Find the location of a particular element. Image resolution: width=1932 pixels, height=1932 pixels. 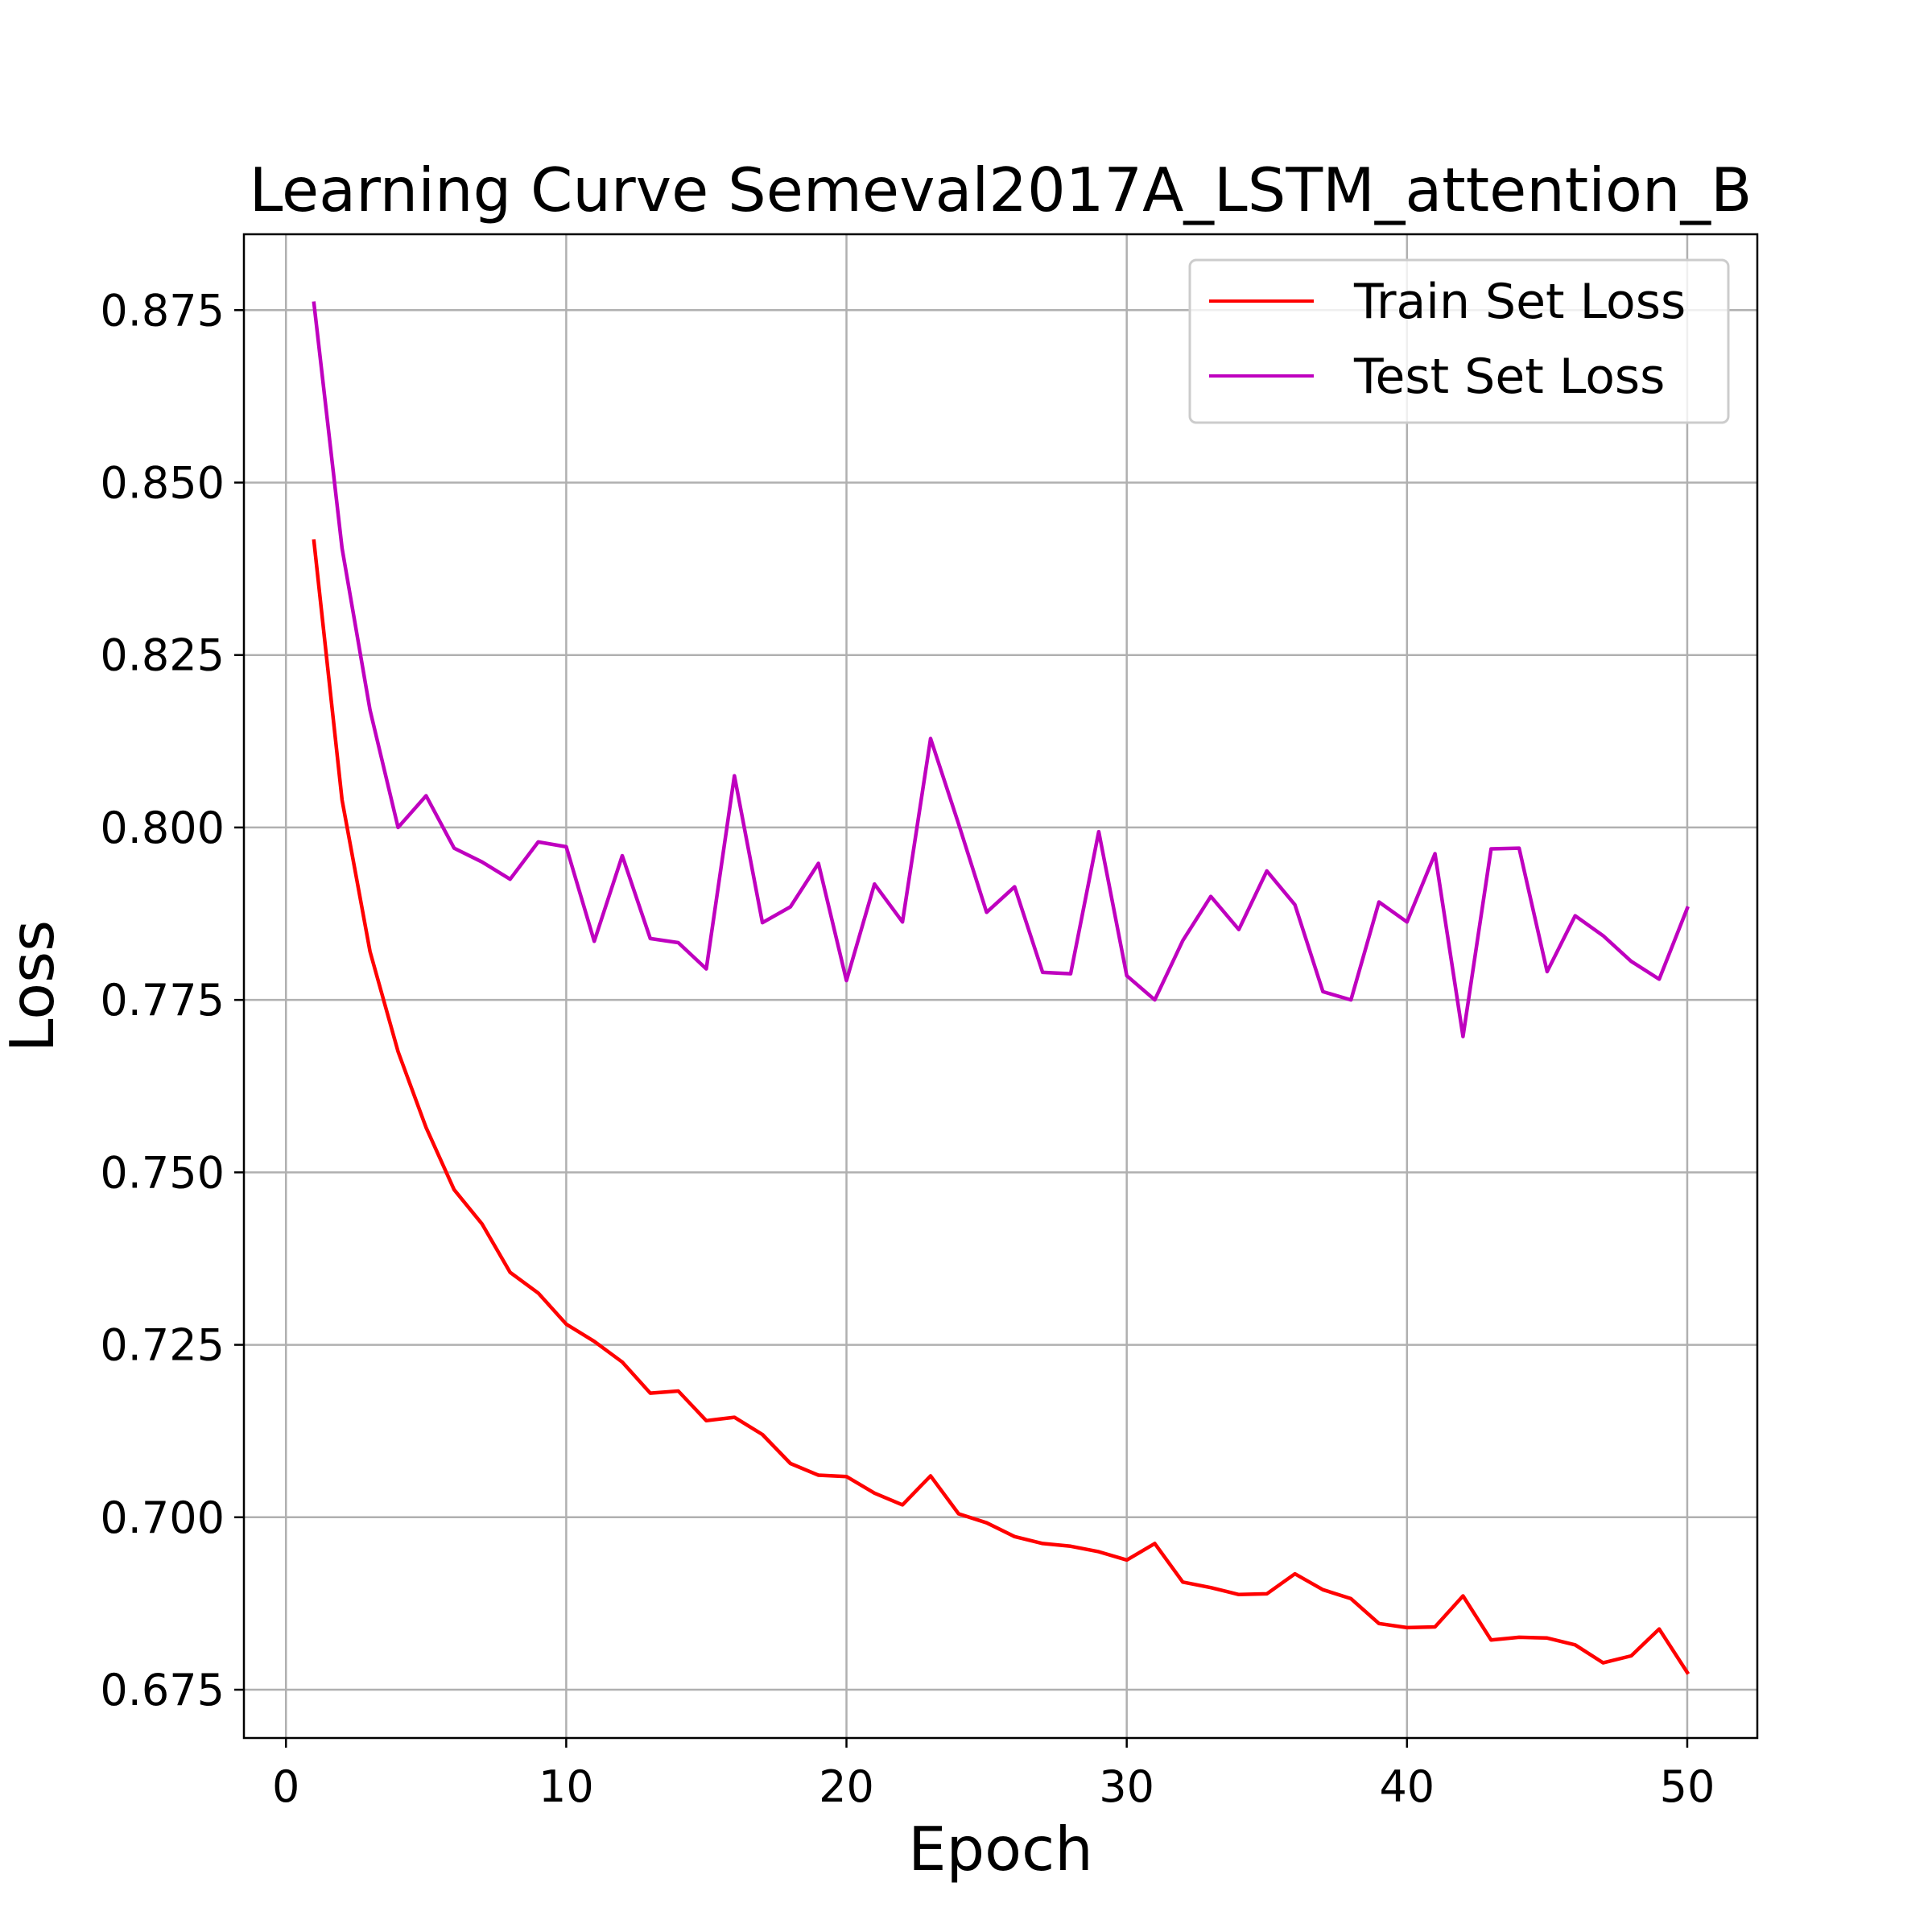

legend: Train Set Loss Test Set Loss is located at coordinates (1459, 341).